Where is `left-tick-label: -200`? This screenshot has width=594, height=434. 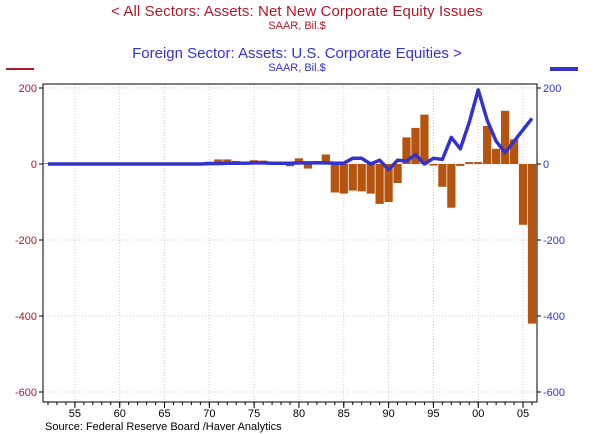 left-tick-label: -200 is located at coordinates (26, 241).